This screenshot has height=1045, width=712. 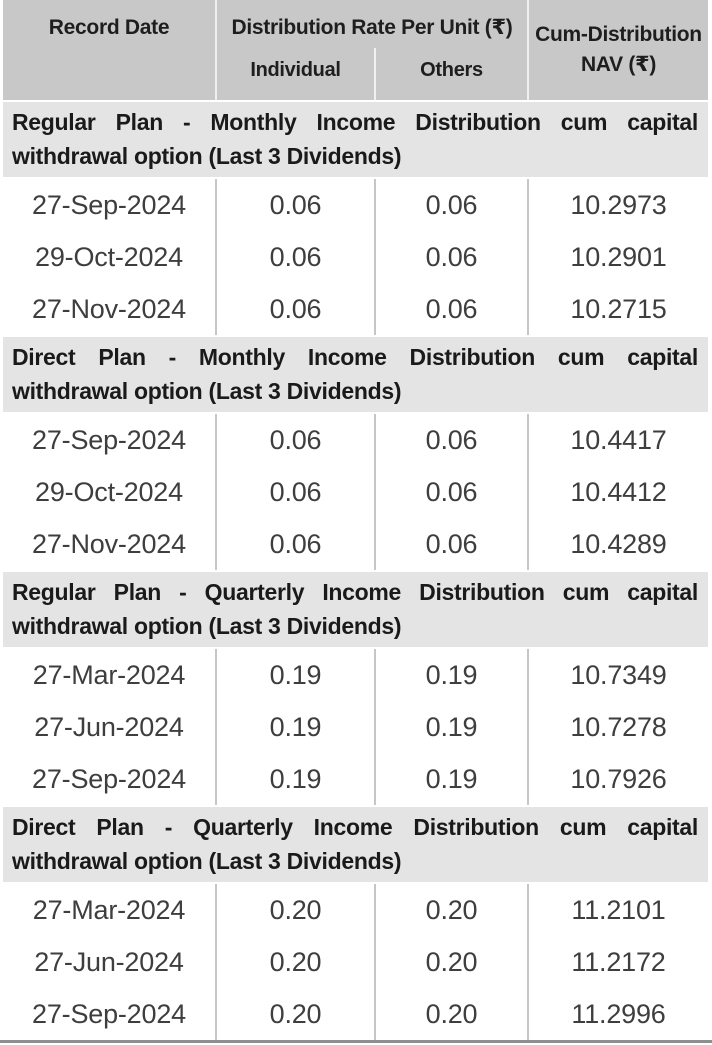 What do you see at coordinates (618, 544) in the screenshot?
I see `cum-nav-cell: 10.4289` at bounding box center [618, 544].